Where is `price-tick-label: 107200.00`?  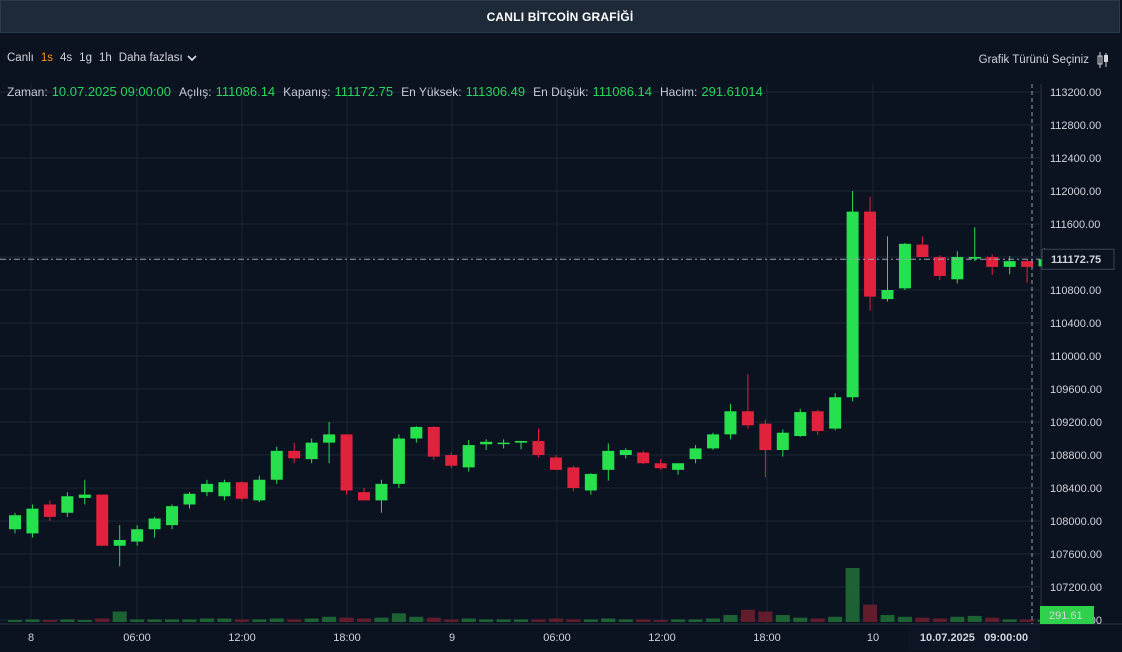
price-tick-label: 107200.00 is located at coordinates (1076, 588).